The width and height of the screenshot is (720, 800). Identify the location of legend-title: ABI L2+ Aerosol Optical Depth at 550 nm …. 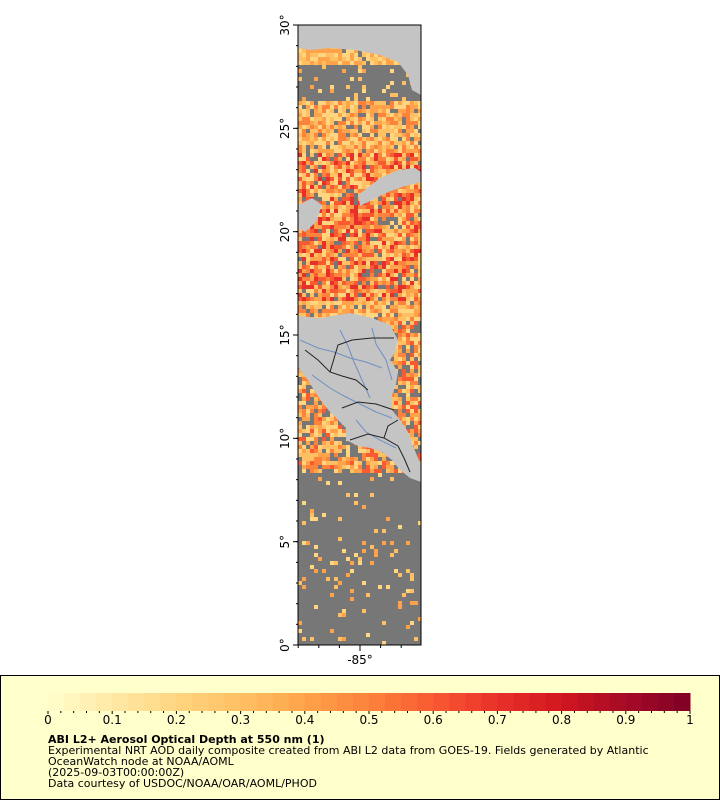
(186, 739).